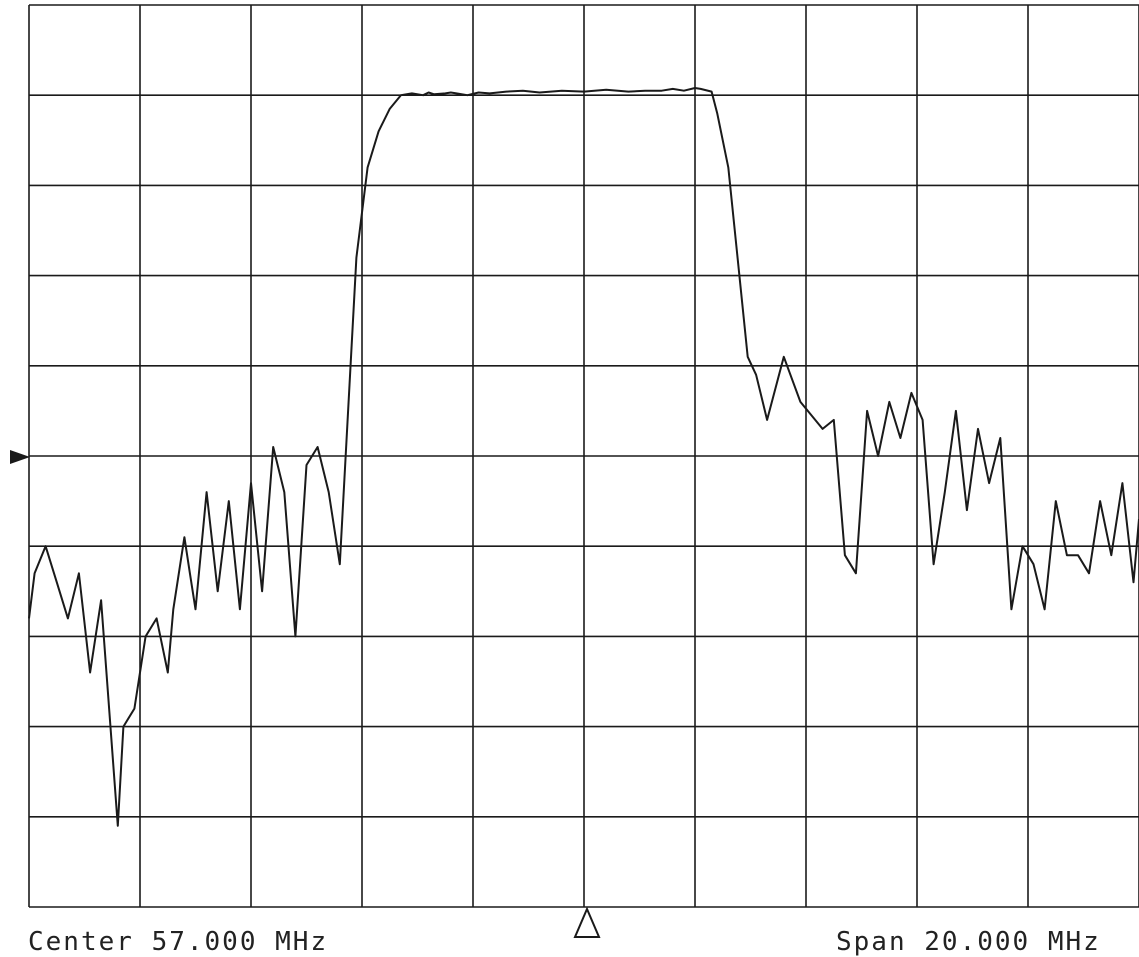  Describe the element at coordinates (968, 942) in the screenshot. I see `span-label: Span 20.000 MHz` at that location.